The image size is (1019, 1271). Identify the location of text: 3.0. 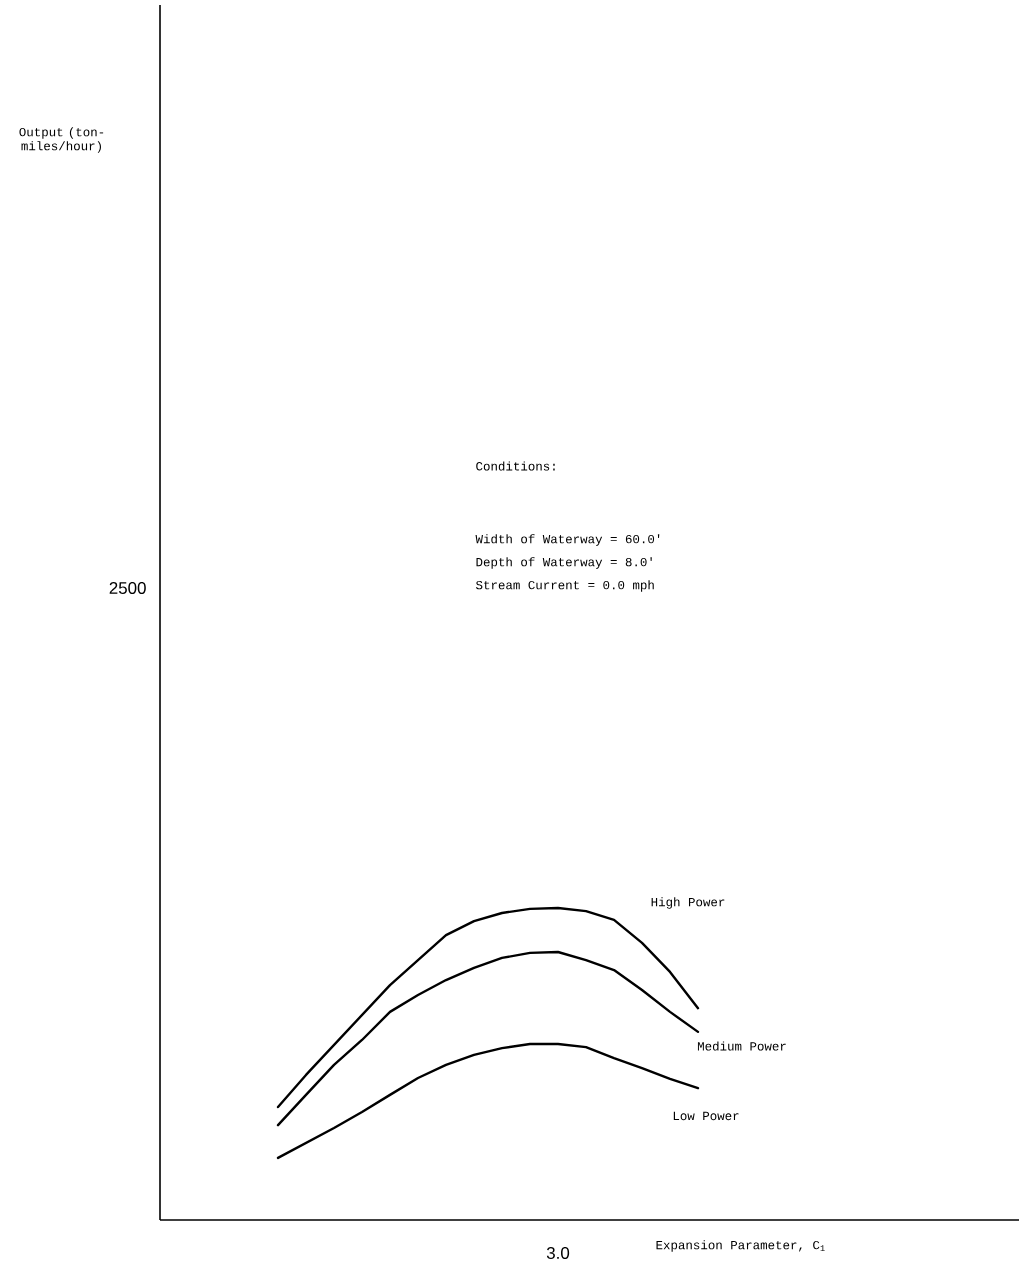
(558, 1253).